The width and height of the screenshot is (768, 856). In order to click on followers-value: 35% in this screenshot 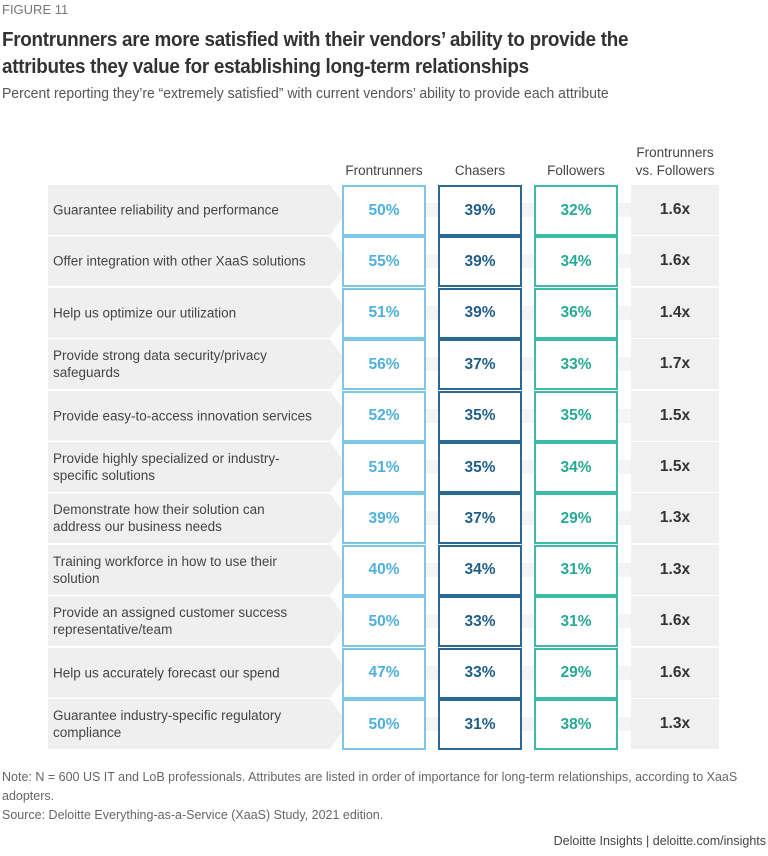, I will do `click(576, 416)`.